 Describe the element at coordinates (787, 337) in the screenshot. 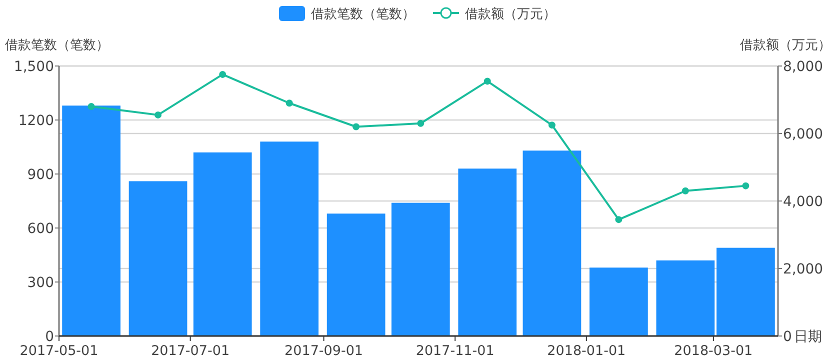

I see `y2-tick-label: 0` at that location.